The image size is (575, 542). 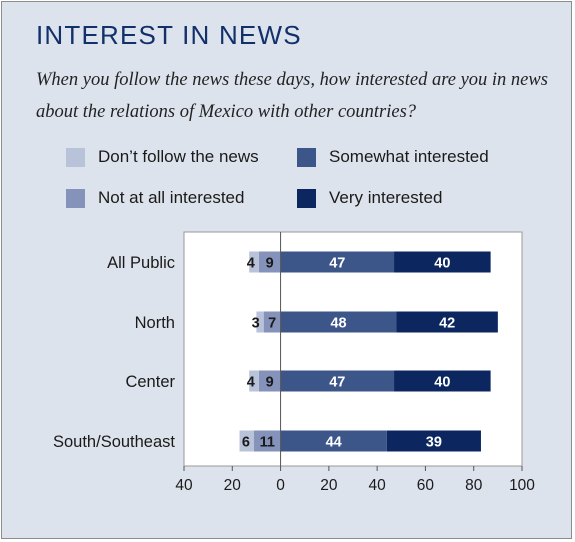 I want to click on x-tick-label-4: 40, so click(x=378, y=485).